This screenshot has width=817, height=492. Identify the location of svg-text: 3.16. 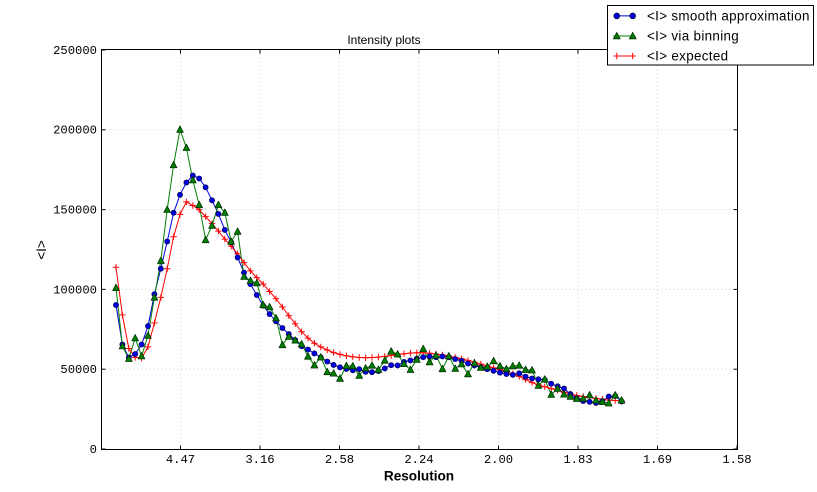
(259, 460).